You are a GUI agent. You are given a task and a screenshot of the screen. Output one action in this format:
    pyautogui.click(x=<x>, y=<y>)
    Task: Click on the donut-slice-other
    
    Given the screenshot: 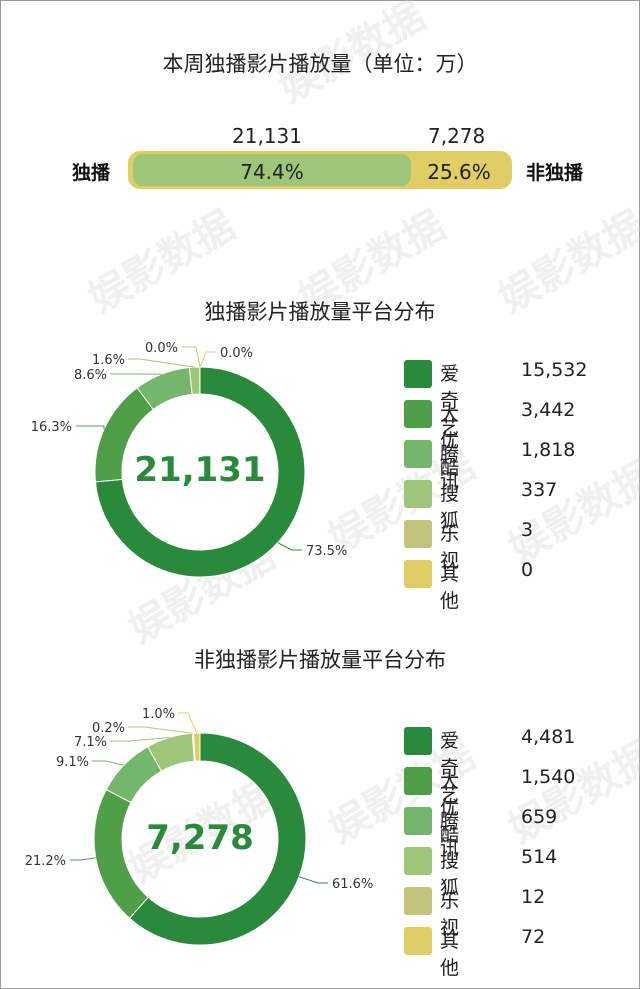 What is the action you would take?
    pyautogui.click(x=196, y=747)
    